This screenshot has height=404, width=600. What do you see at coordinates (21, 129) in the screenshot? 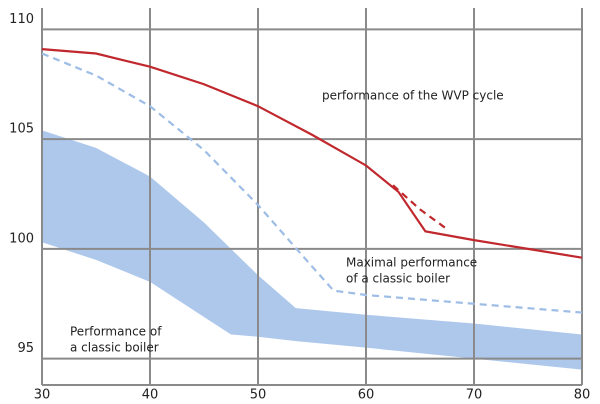
I see `y-tick-label: 105` at bounding box center [21, 129].